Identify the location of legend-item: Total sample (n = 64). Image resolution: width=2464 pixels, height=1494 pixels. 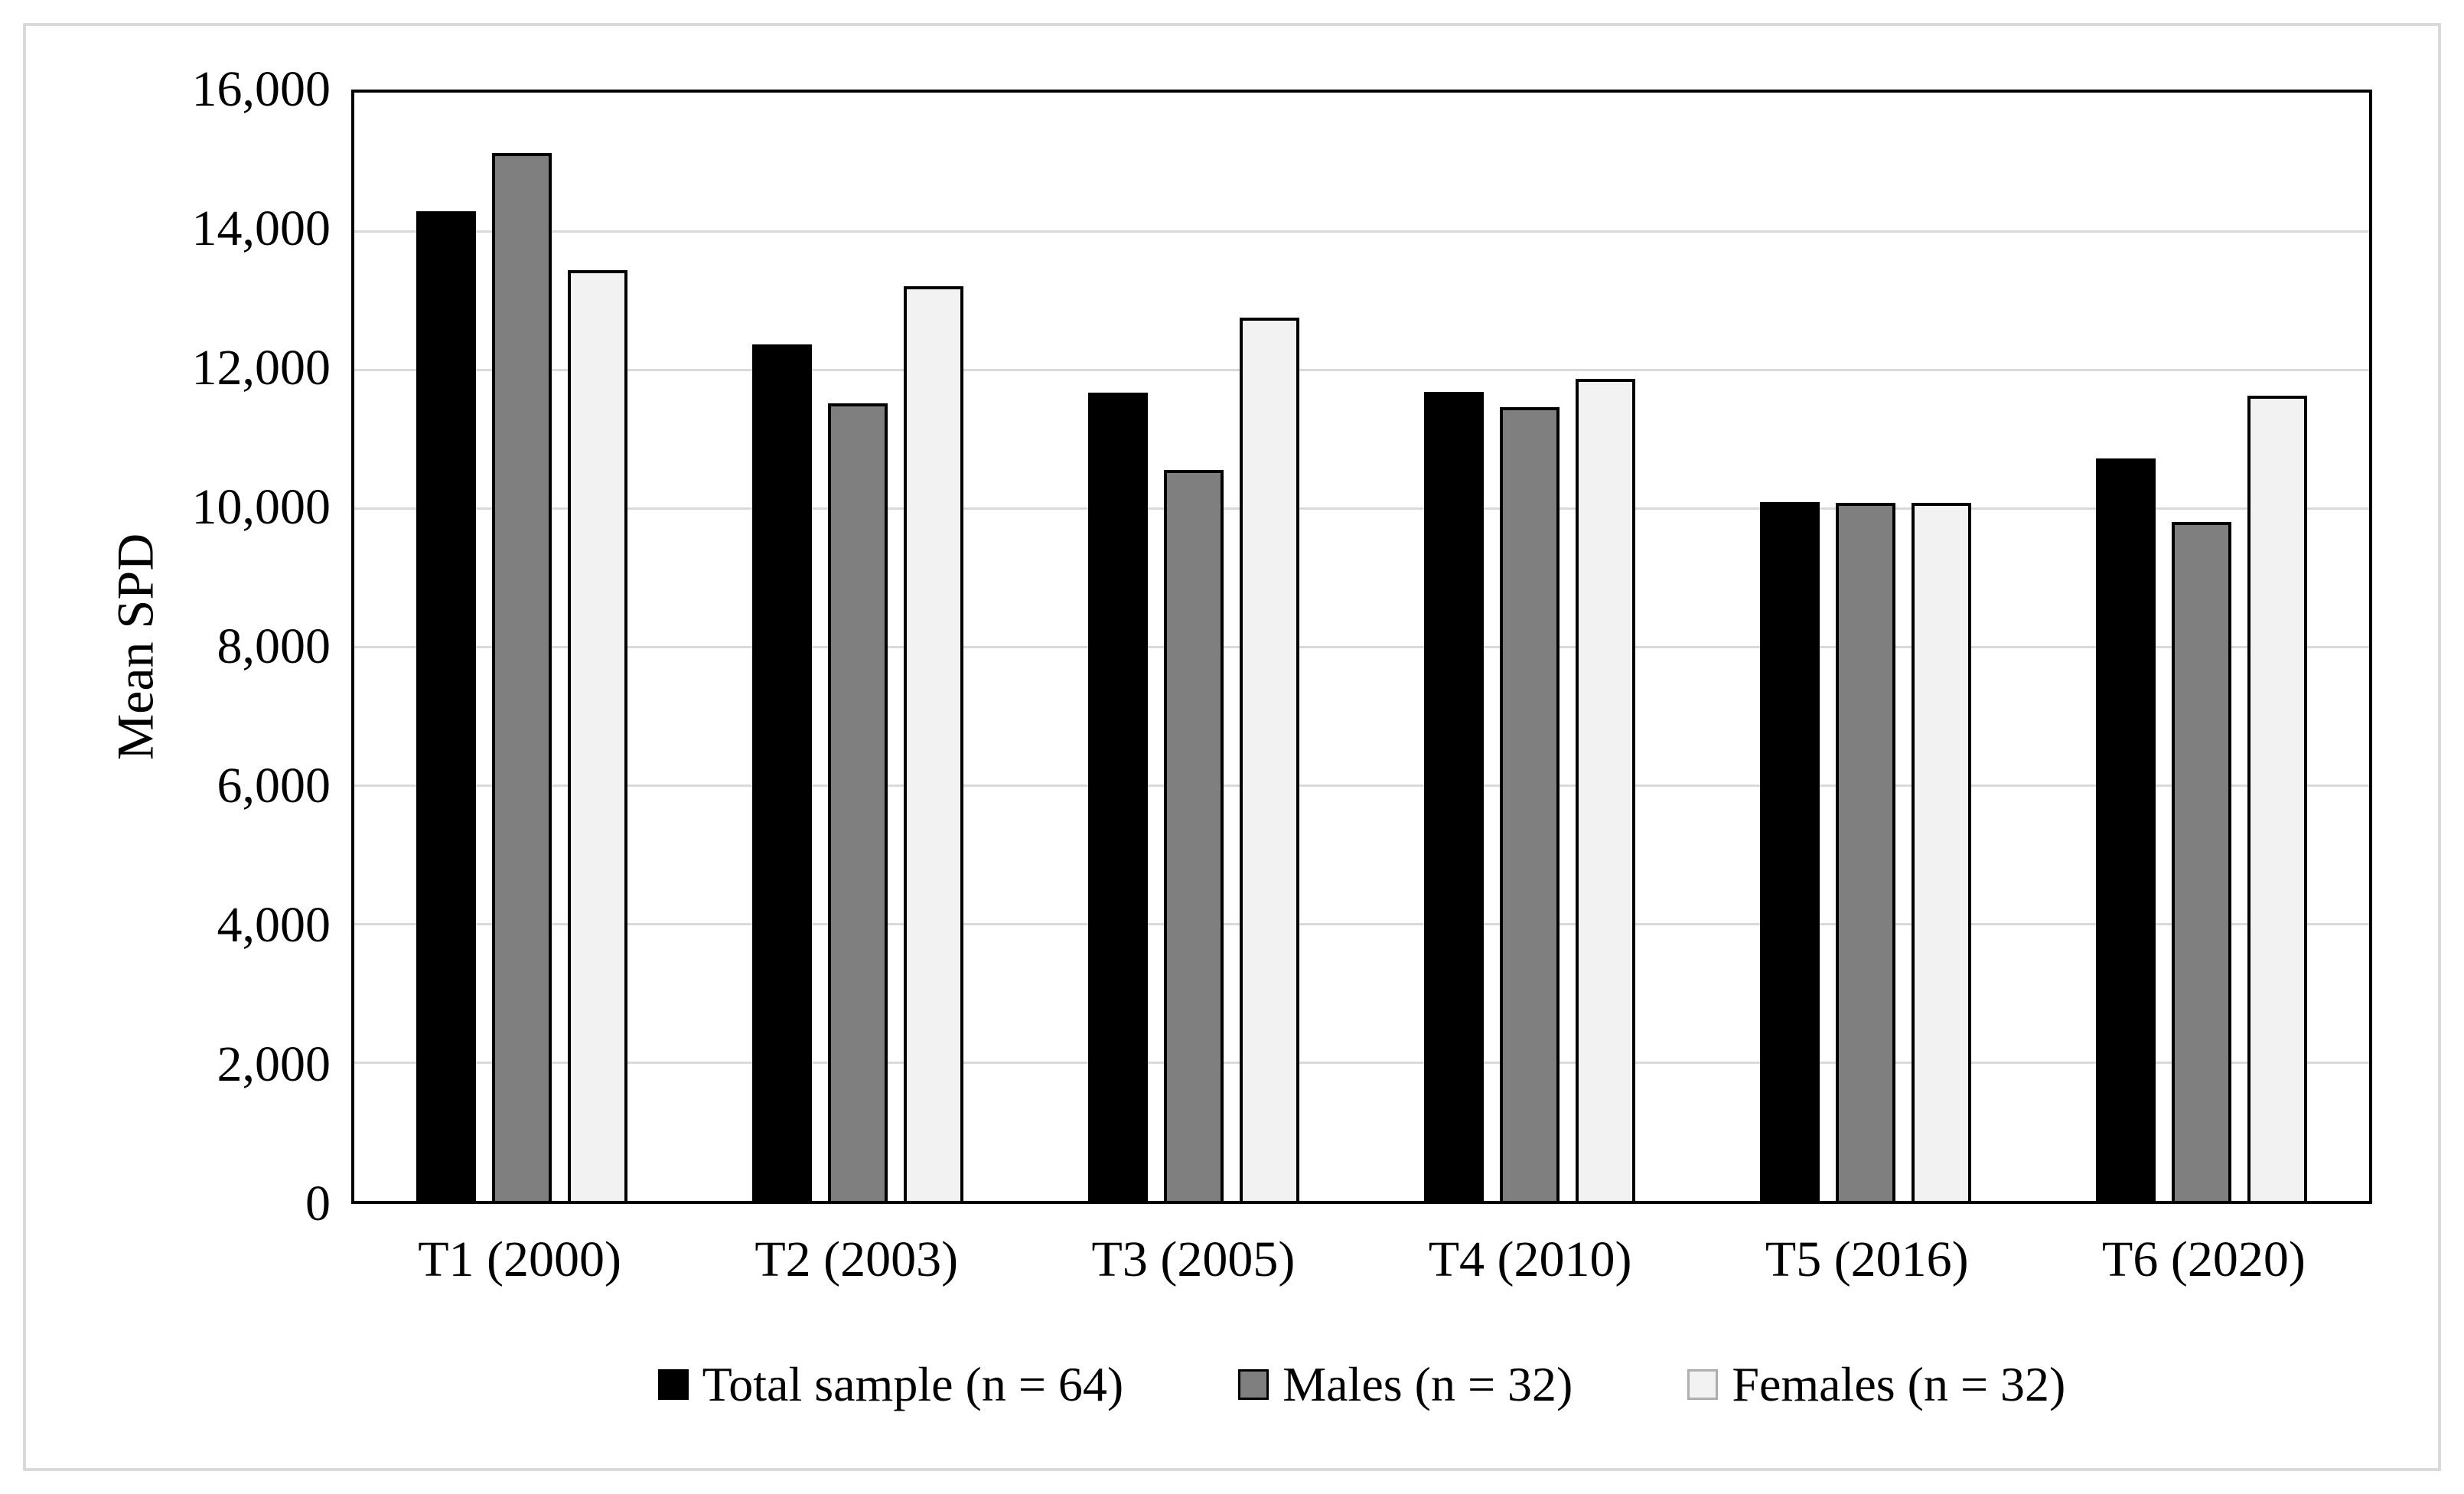
(891, 1384).